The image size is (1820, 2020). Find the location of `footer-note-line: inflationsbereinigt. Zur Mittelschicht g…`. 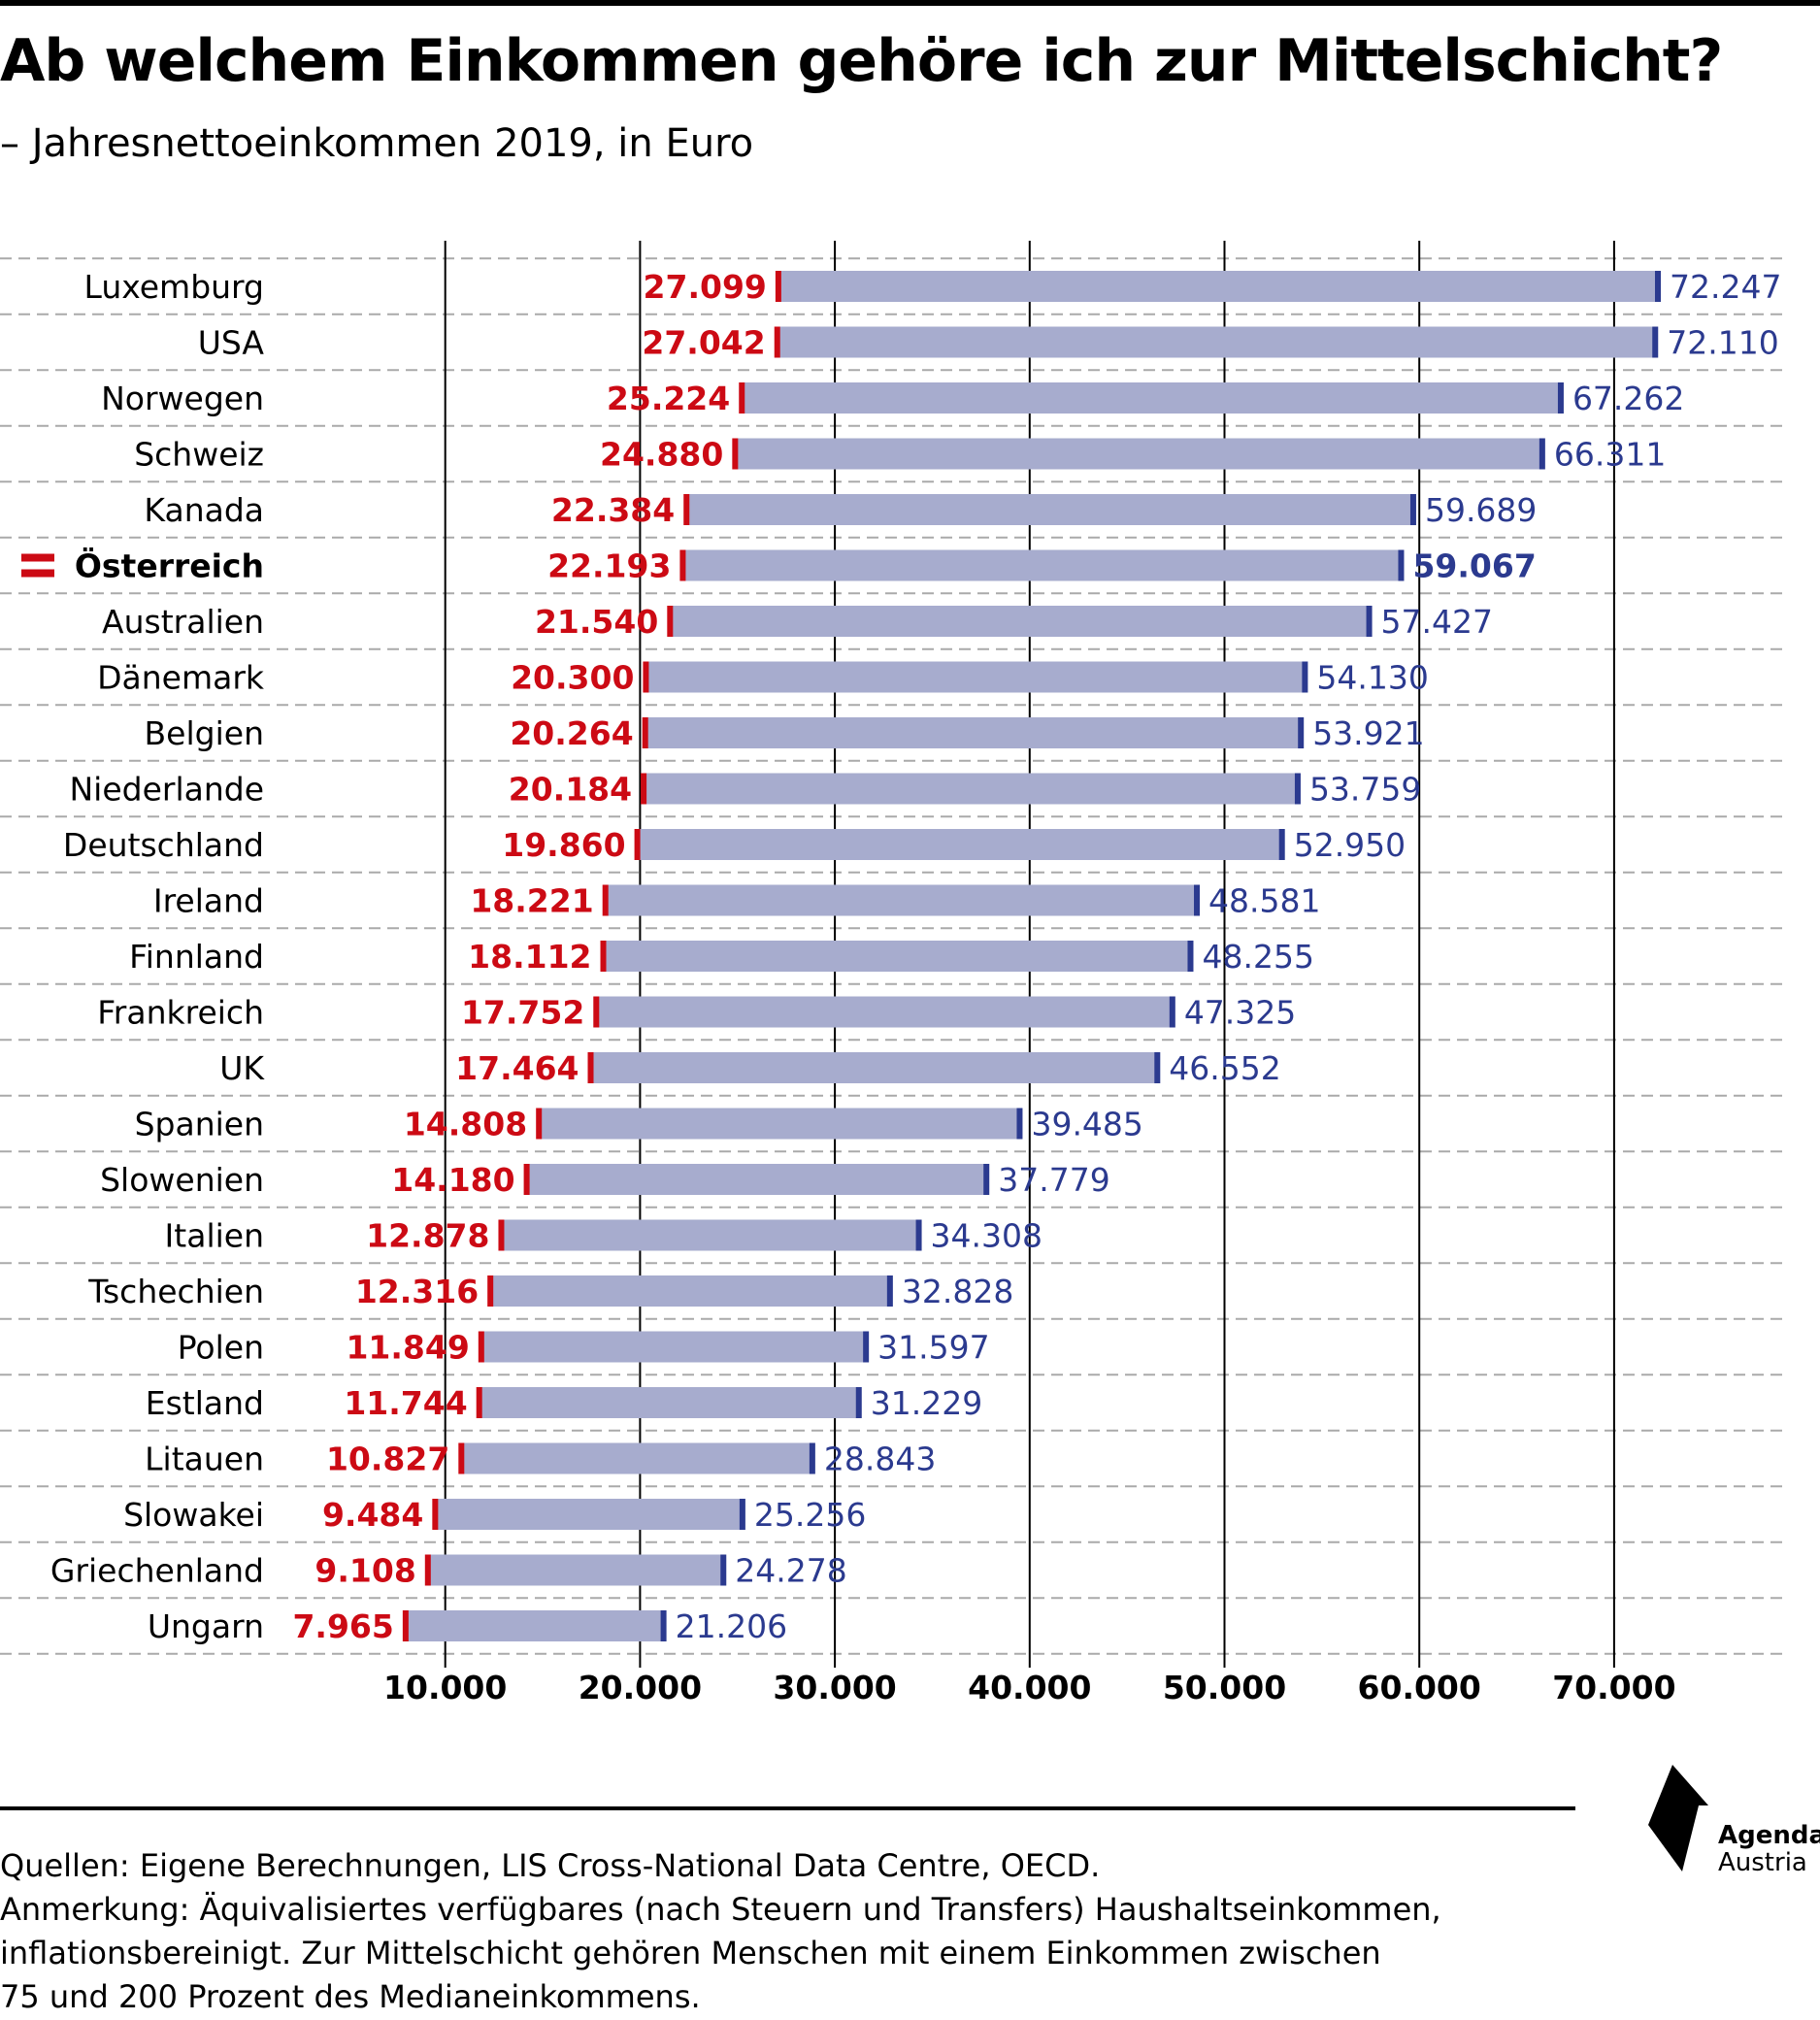

footer-note-line: inflationsbereinigt. Zur Mittelschicht g… is located at coordinates (690, 1953).